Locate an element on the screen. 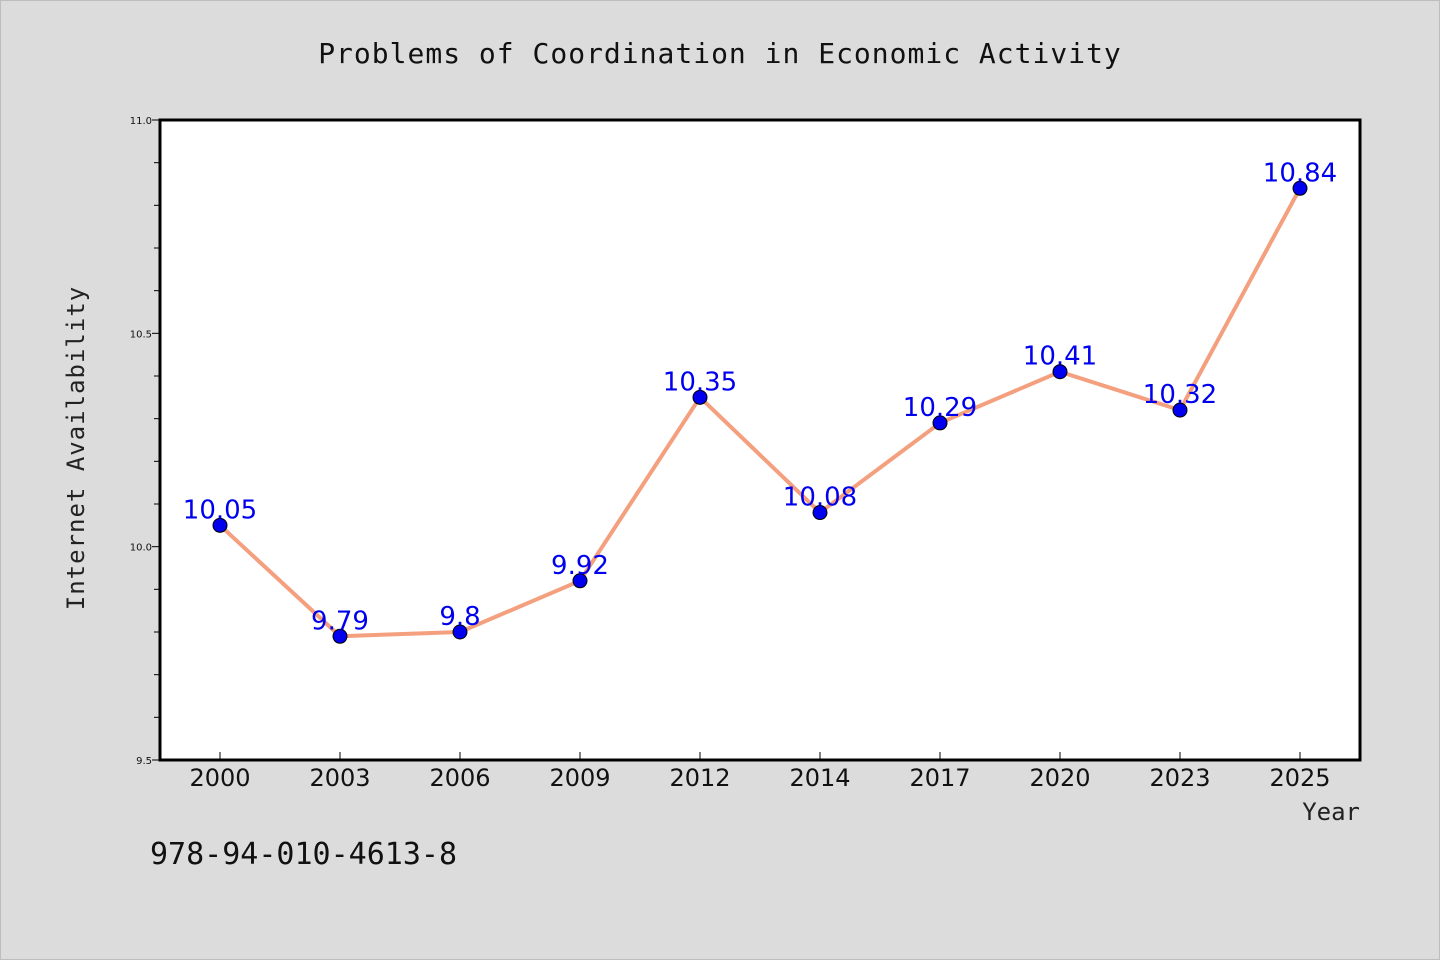 This screenshot has height=960, width=1440. x-tick-label: 2009 is located at coordinates (579, 778).